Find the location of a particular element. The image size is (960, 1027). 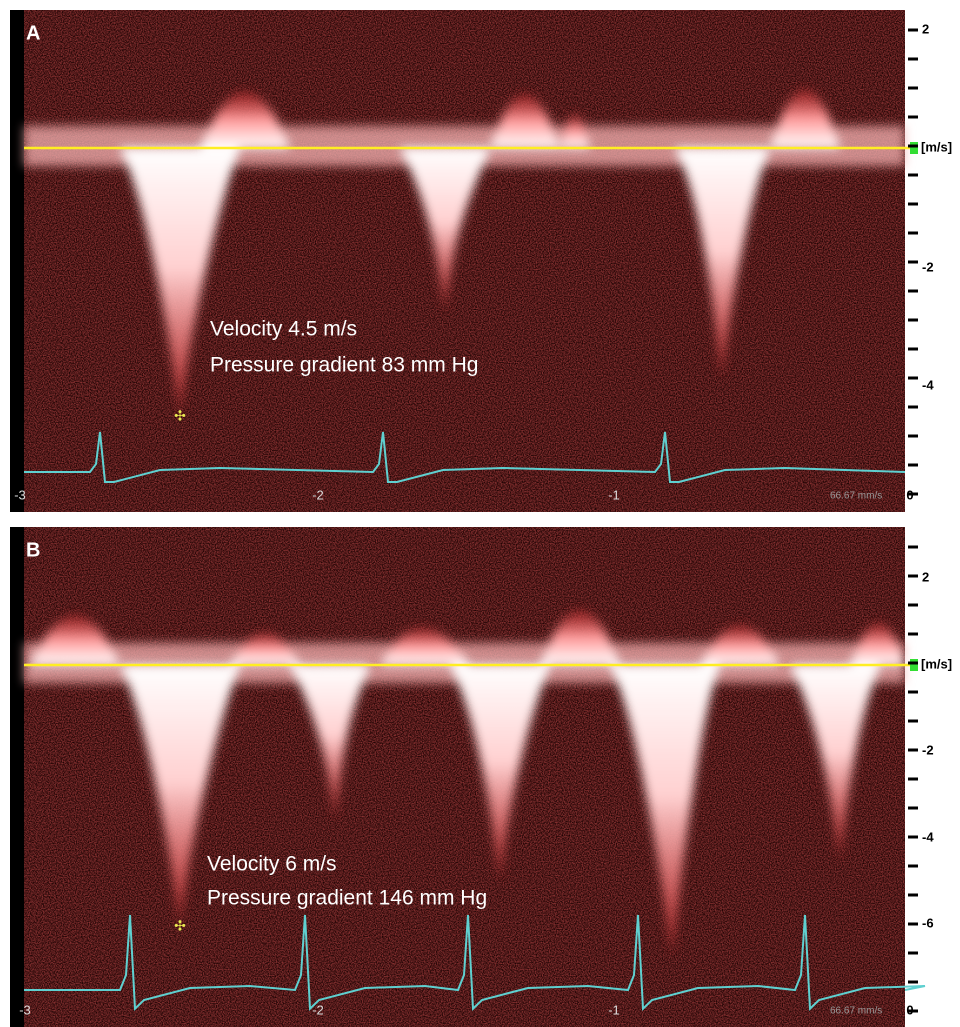

panel-label: B is located at coordinates (33, 550).